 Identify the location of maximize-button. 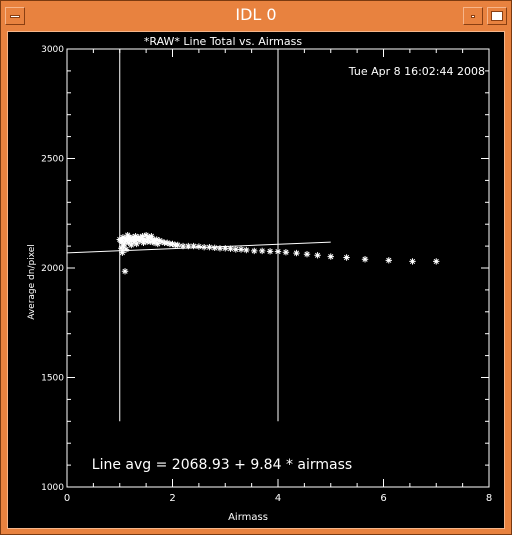
(497, 16).